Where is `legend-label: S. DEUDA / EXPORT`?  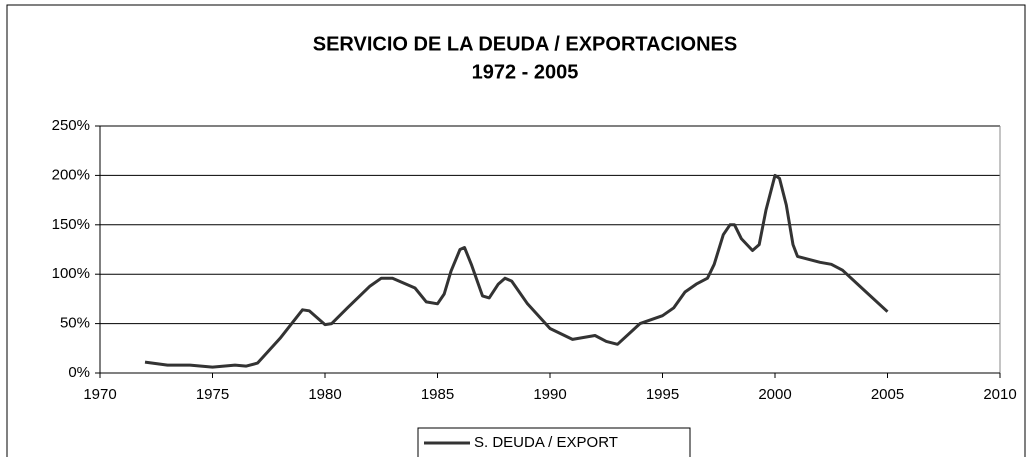
legend-label: S. DEUDA / EXPORT is located at coordinates (546, 442).